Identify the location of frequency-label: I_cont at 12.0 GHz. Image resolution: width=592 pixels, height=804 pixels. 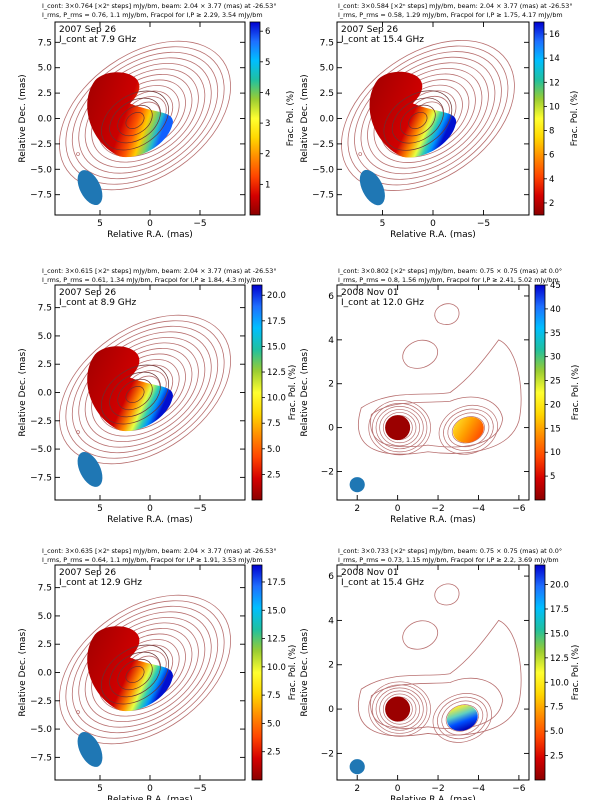
(382, 303).